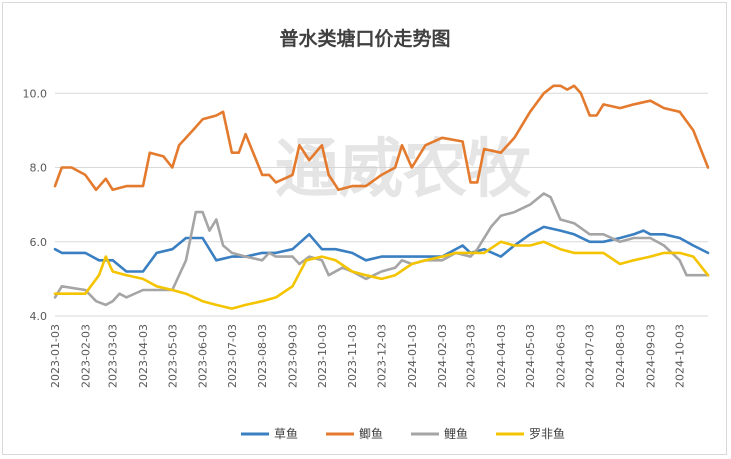 This screenshot has width=731, height=459. Describe the element at coordinates (501, 356) in the screenshot. I see `x-tick-label: 2024-04-03` at that location.